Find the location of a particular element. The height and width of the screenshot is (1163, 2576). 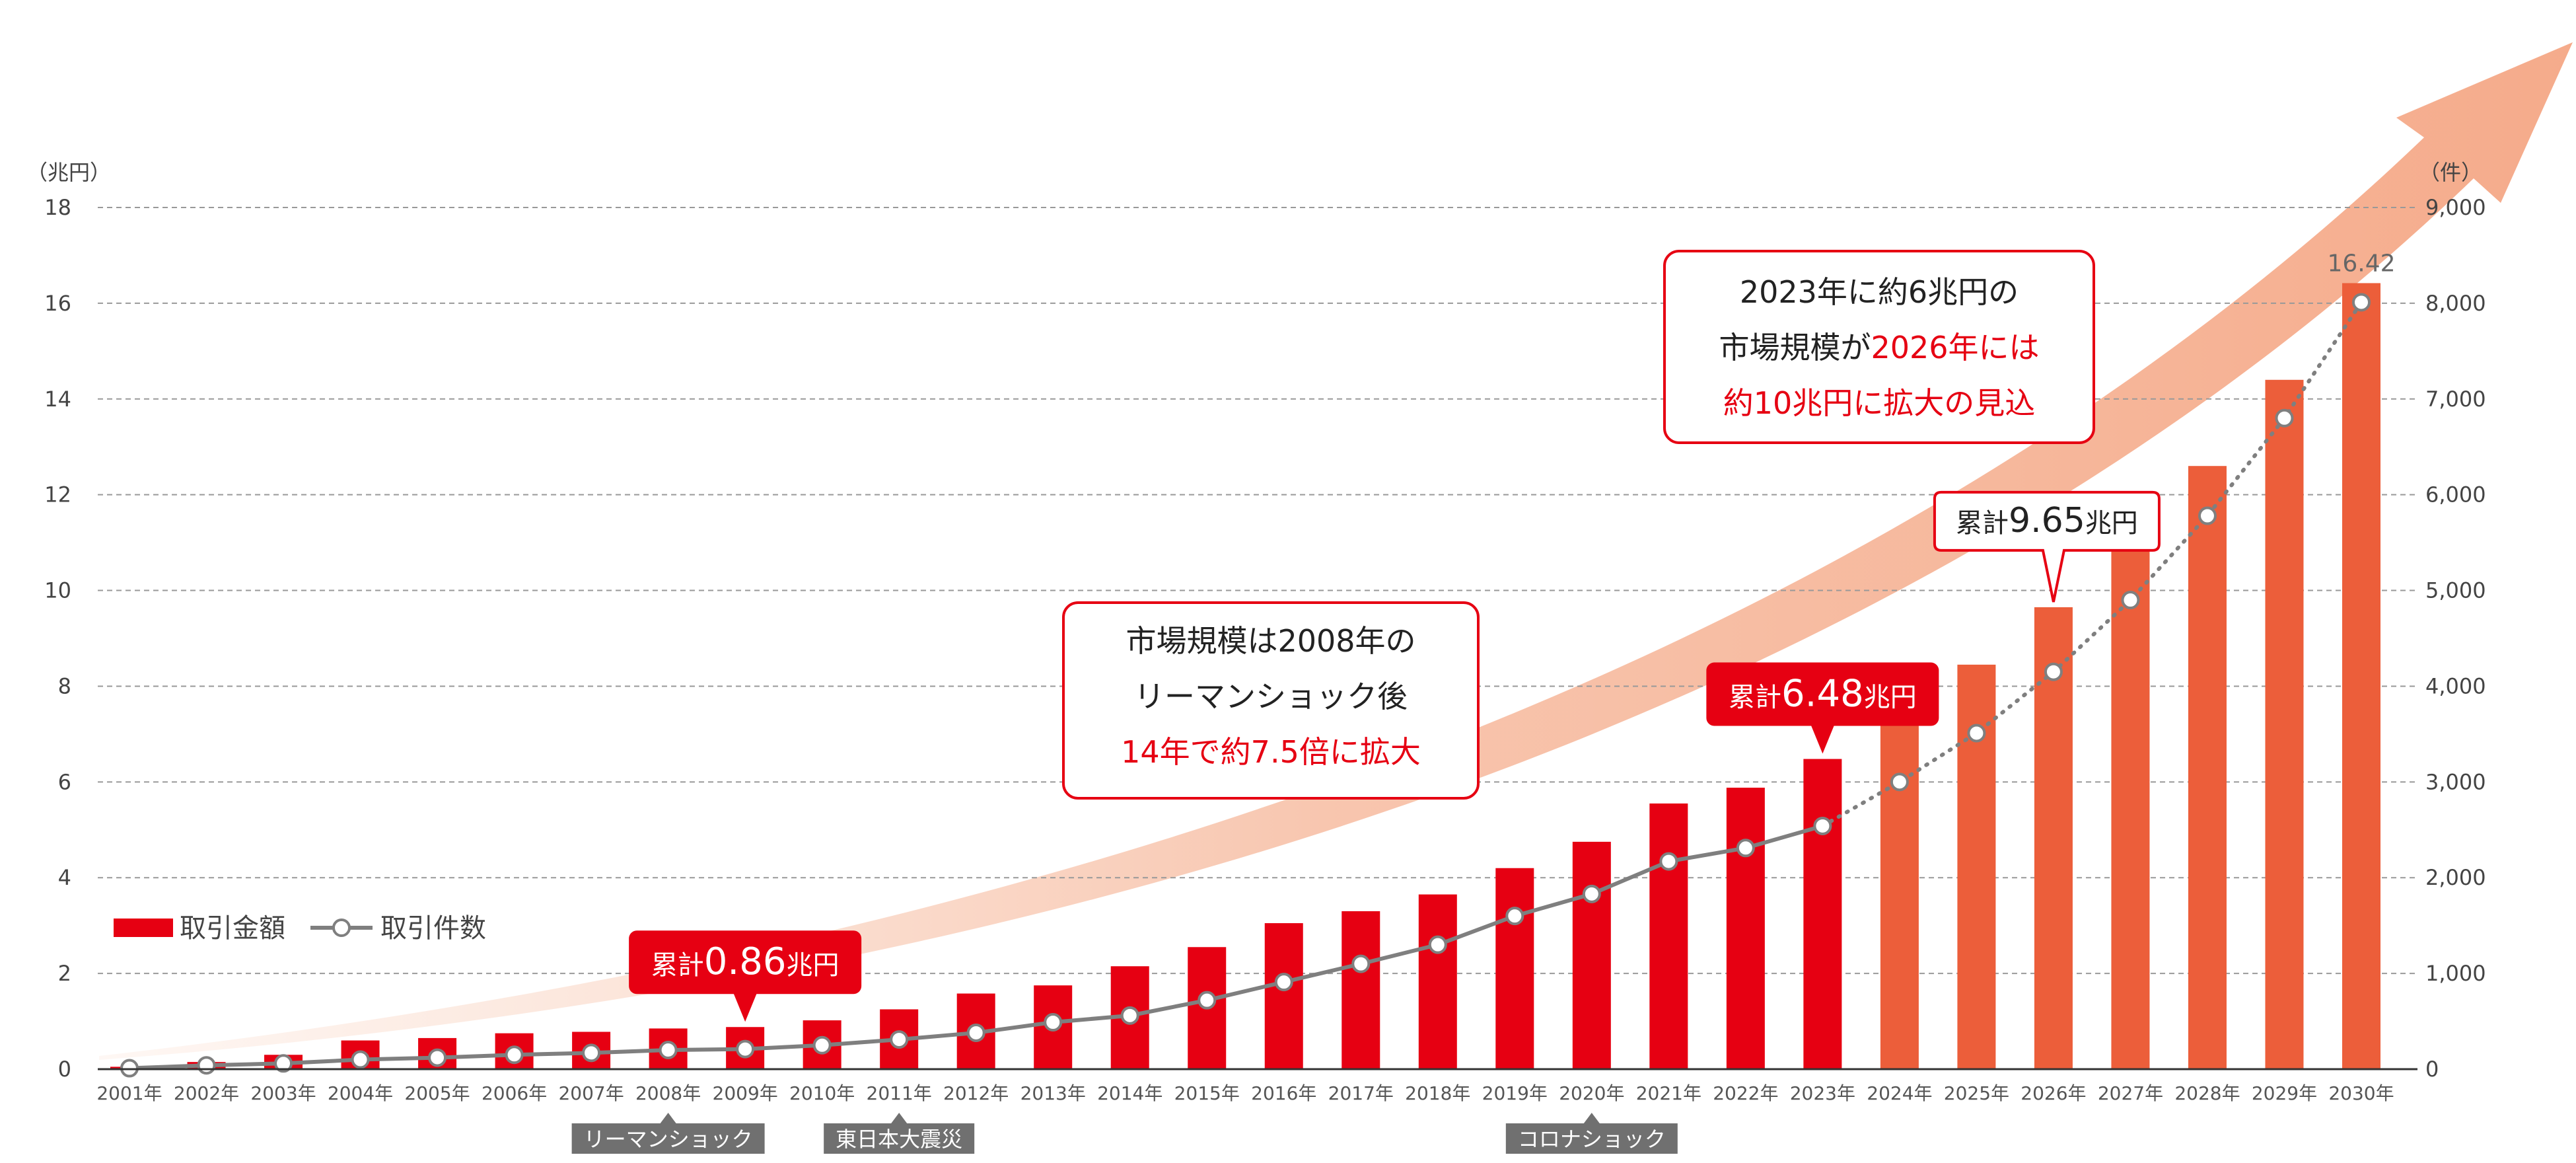

event-label: 東日本大震災 is located at coordinates (899, 1139).